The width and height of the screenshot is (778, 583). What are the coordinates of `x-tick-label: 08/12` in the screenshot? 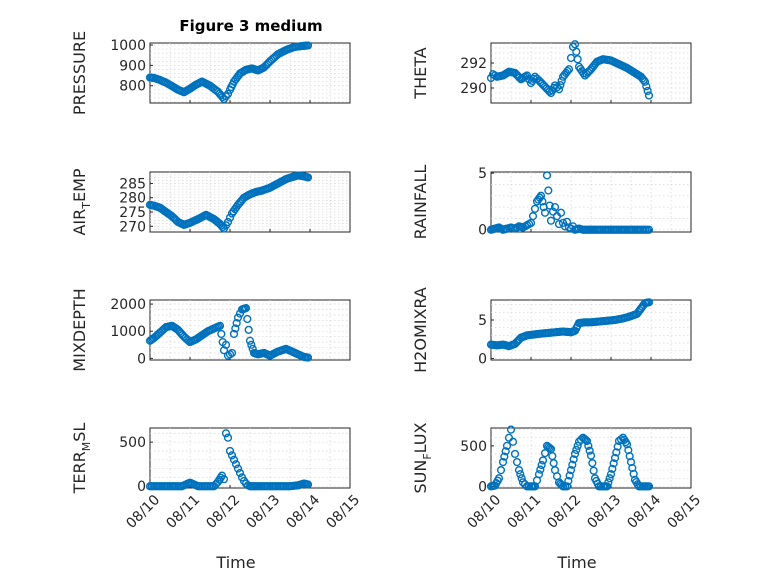 It's located at (564, 512).